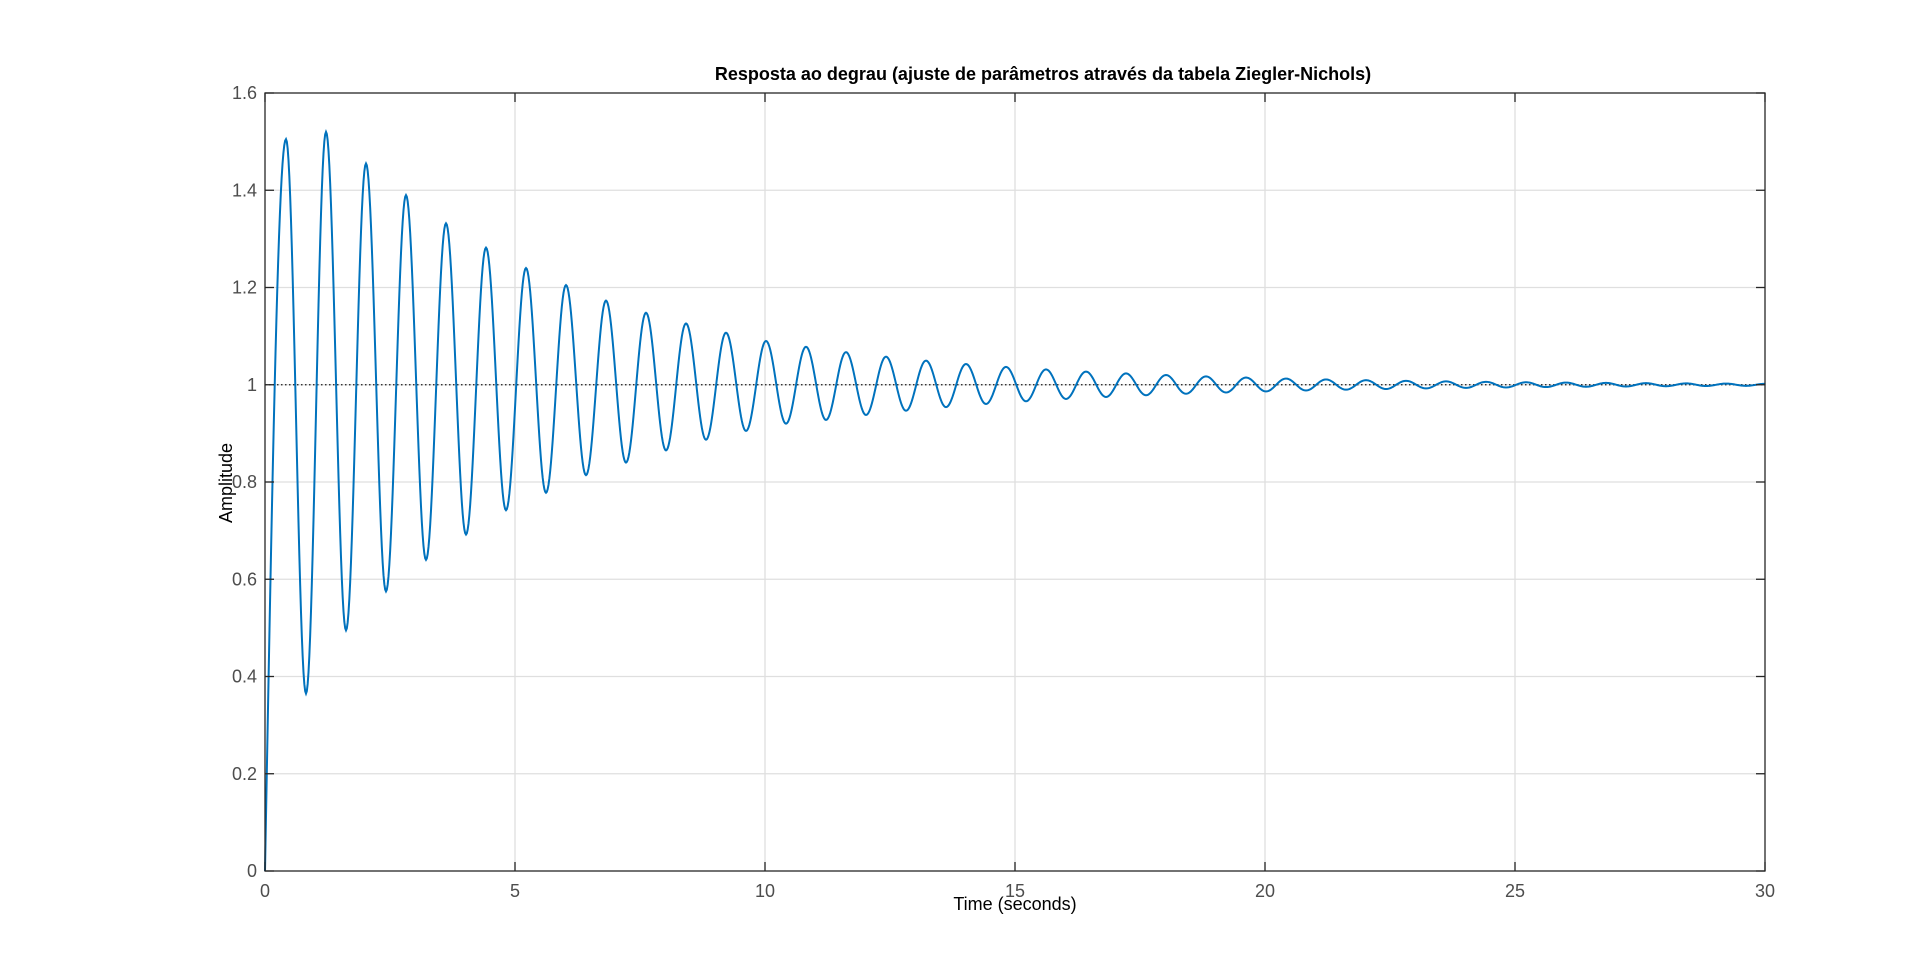 The image size is (1920, 963). I want to click on y-tick-label: 0.8, so click(244, 482).